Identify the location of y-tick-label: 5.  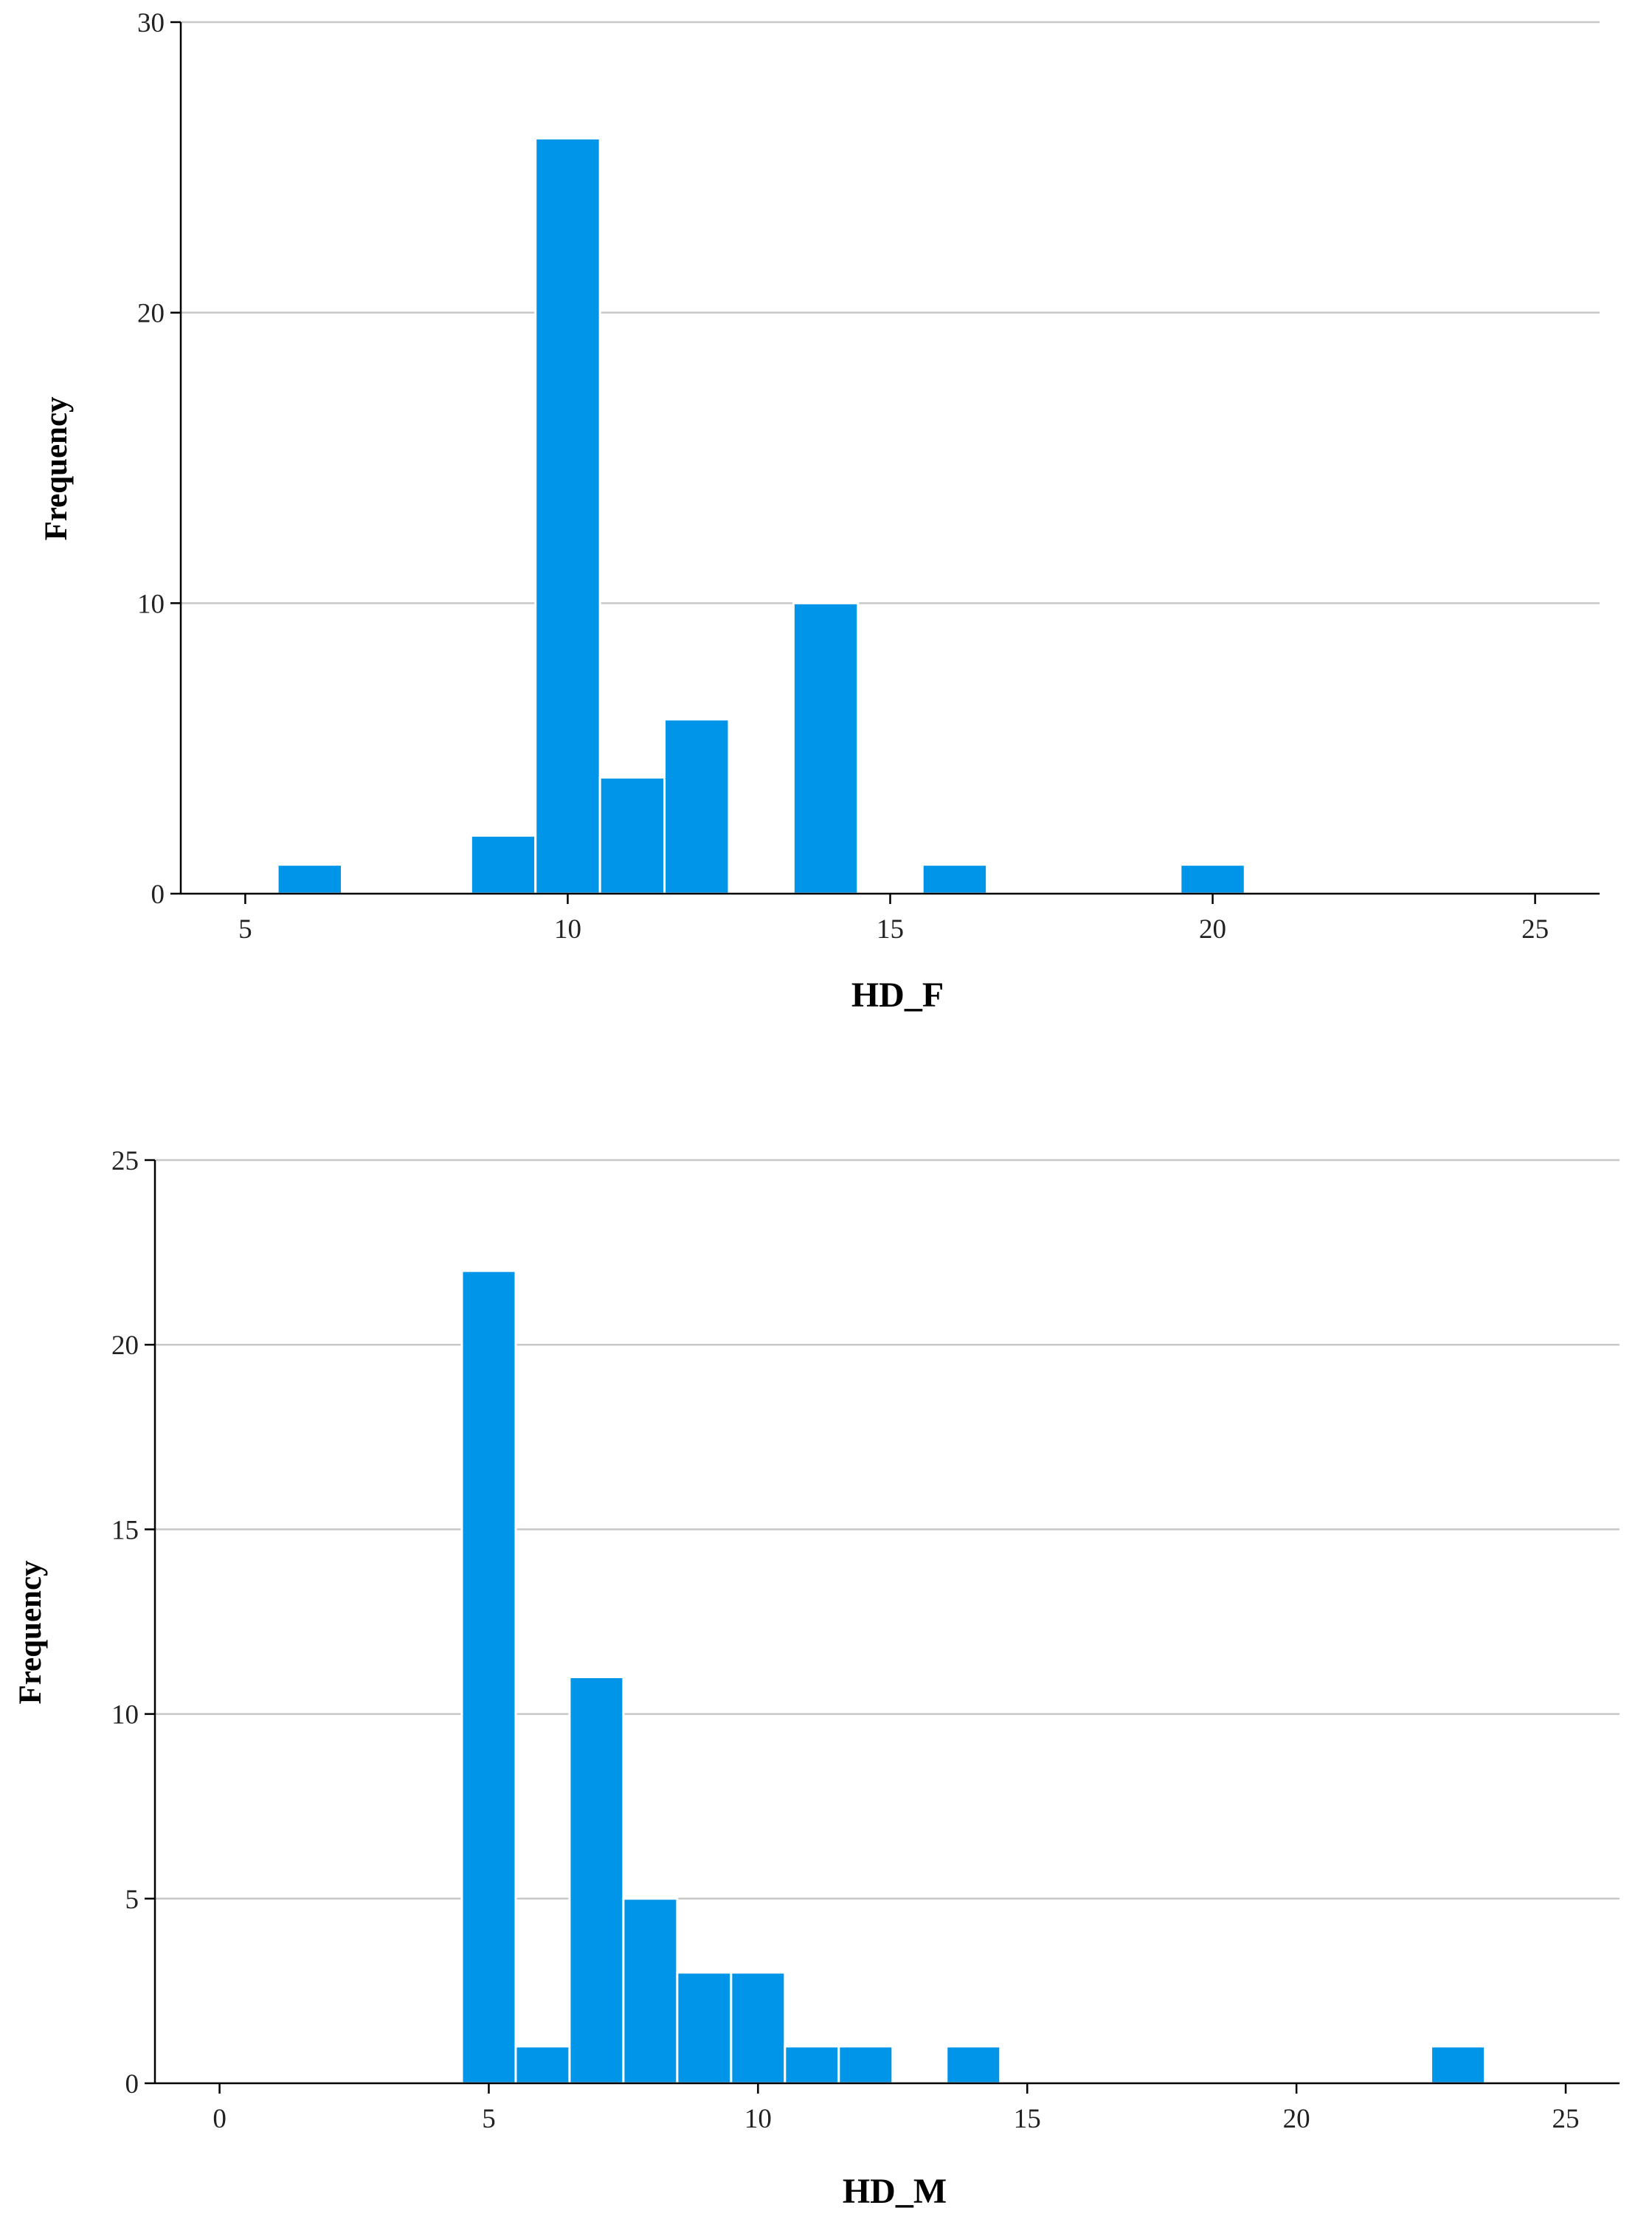
(132, 1900).